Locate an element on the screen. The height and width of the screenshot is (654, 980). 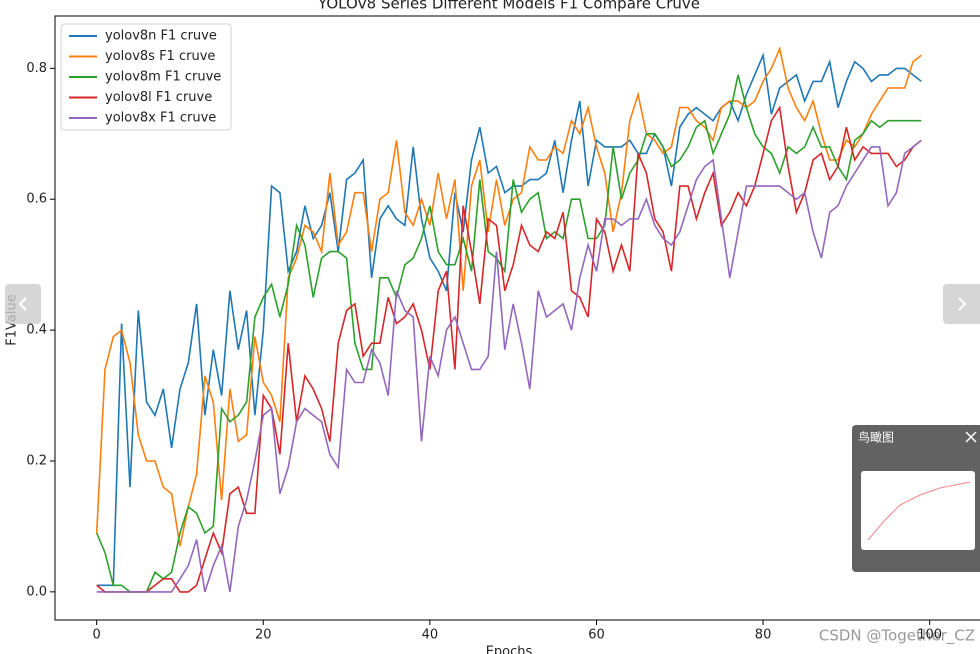
legend-box is located at coordinates (146, 77).